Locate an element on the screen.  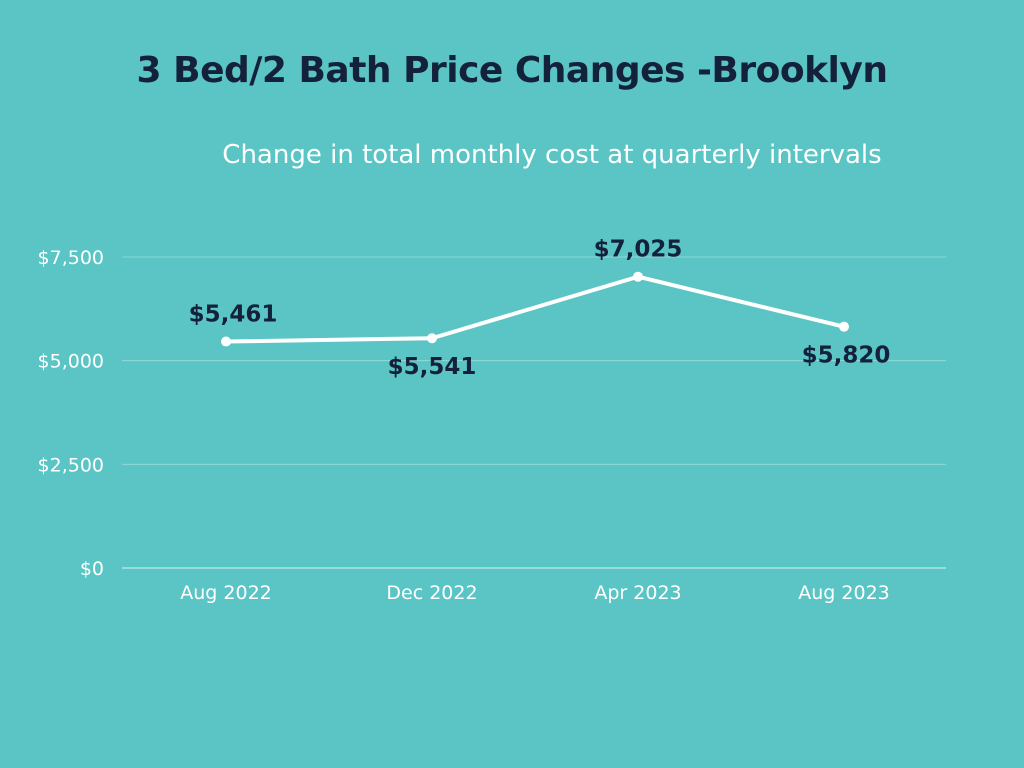
data-labels: $5,461 $5,541 $7,025 $5,820 is located at coordinates (540, 309).